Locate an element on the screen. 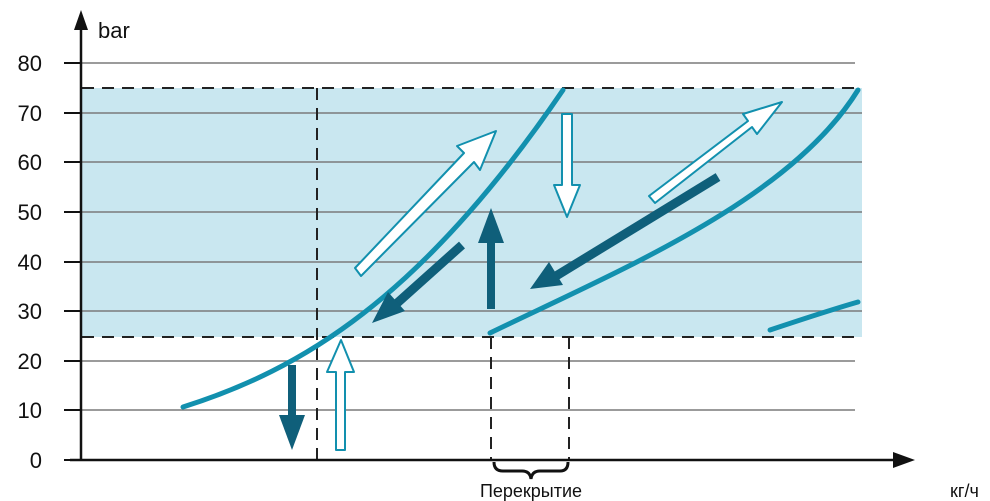  y-axis-label: bar is located at coordinates (114, 30).